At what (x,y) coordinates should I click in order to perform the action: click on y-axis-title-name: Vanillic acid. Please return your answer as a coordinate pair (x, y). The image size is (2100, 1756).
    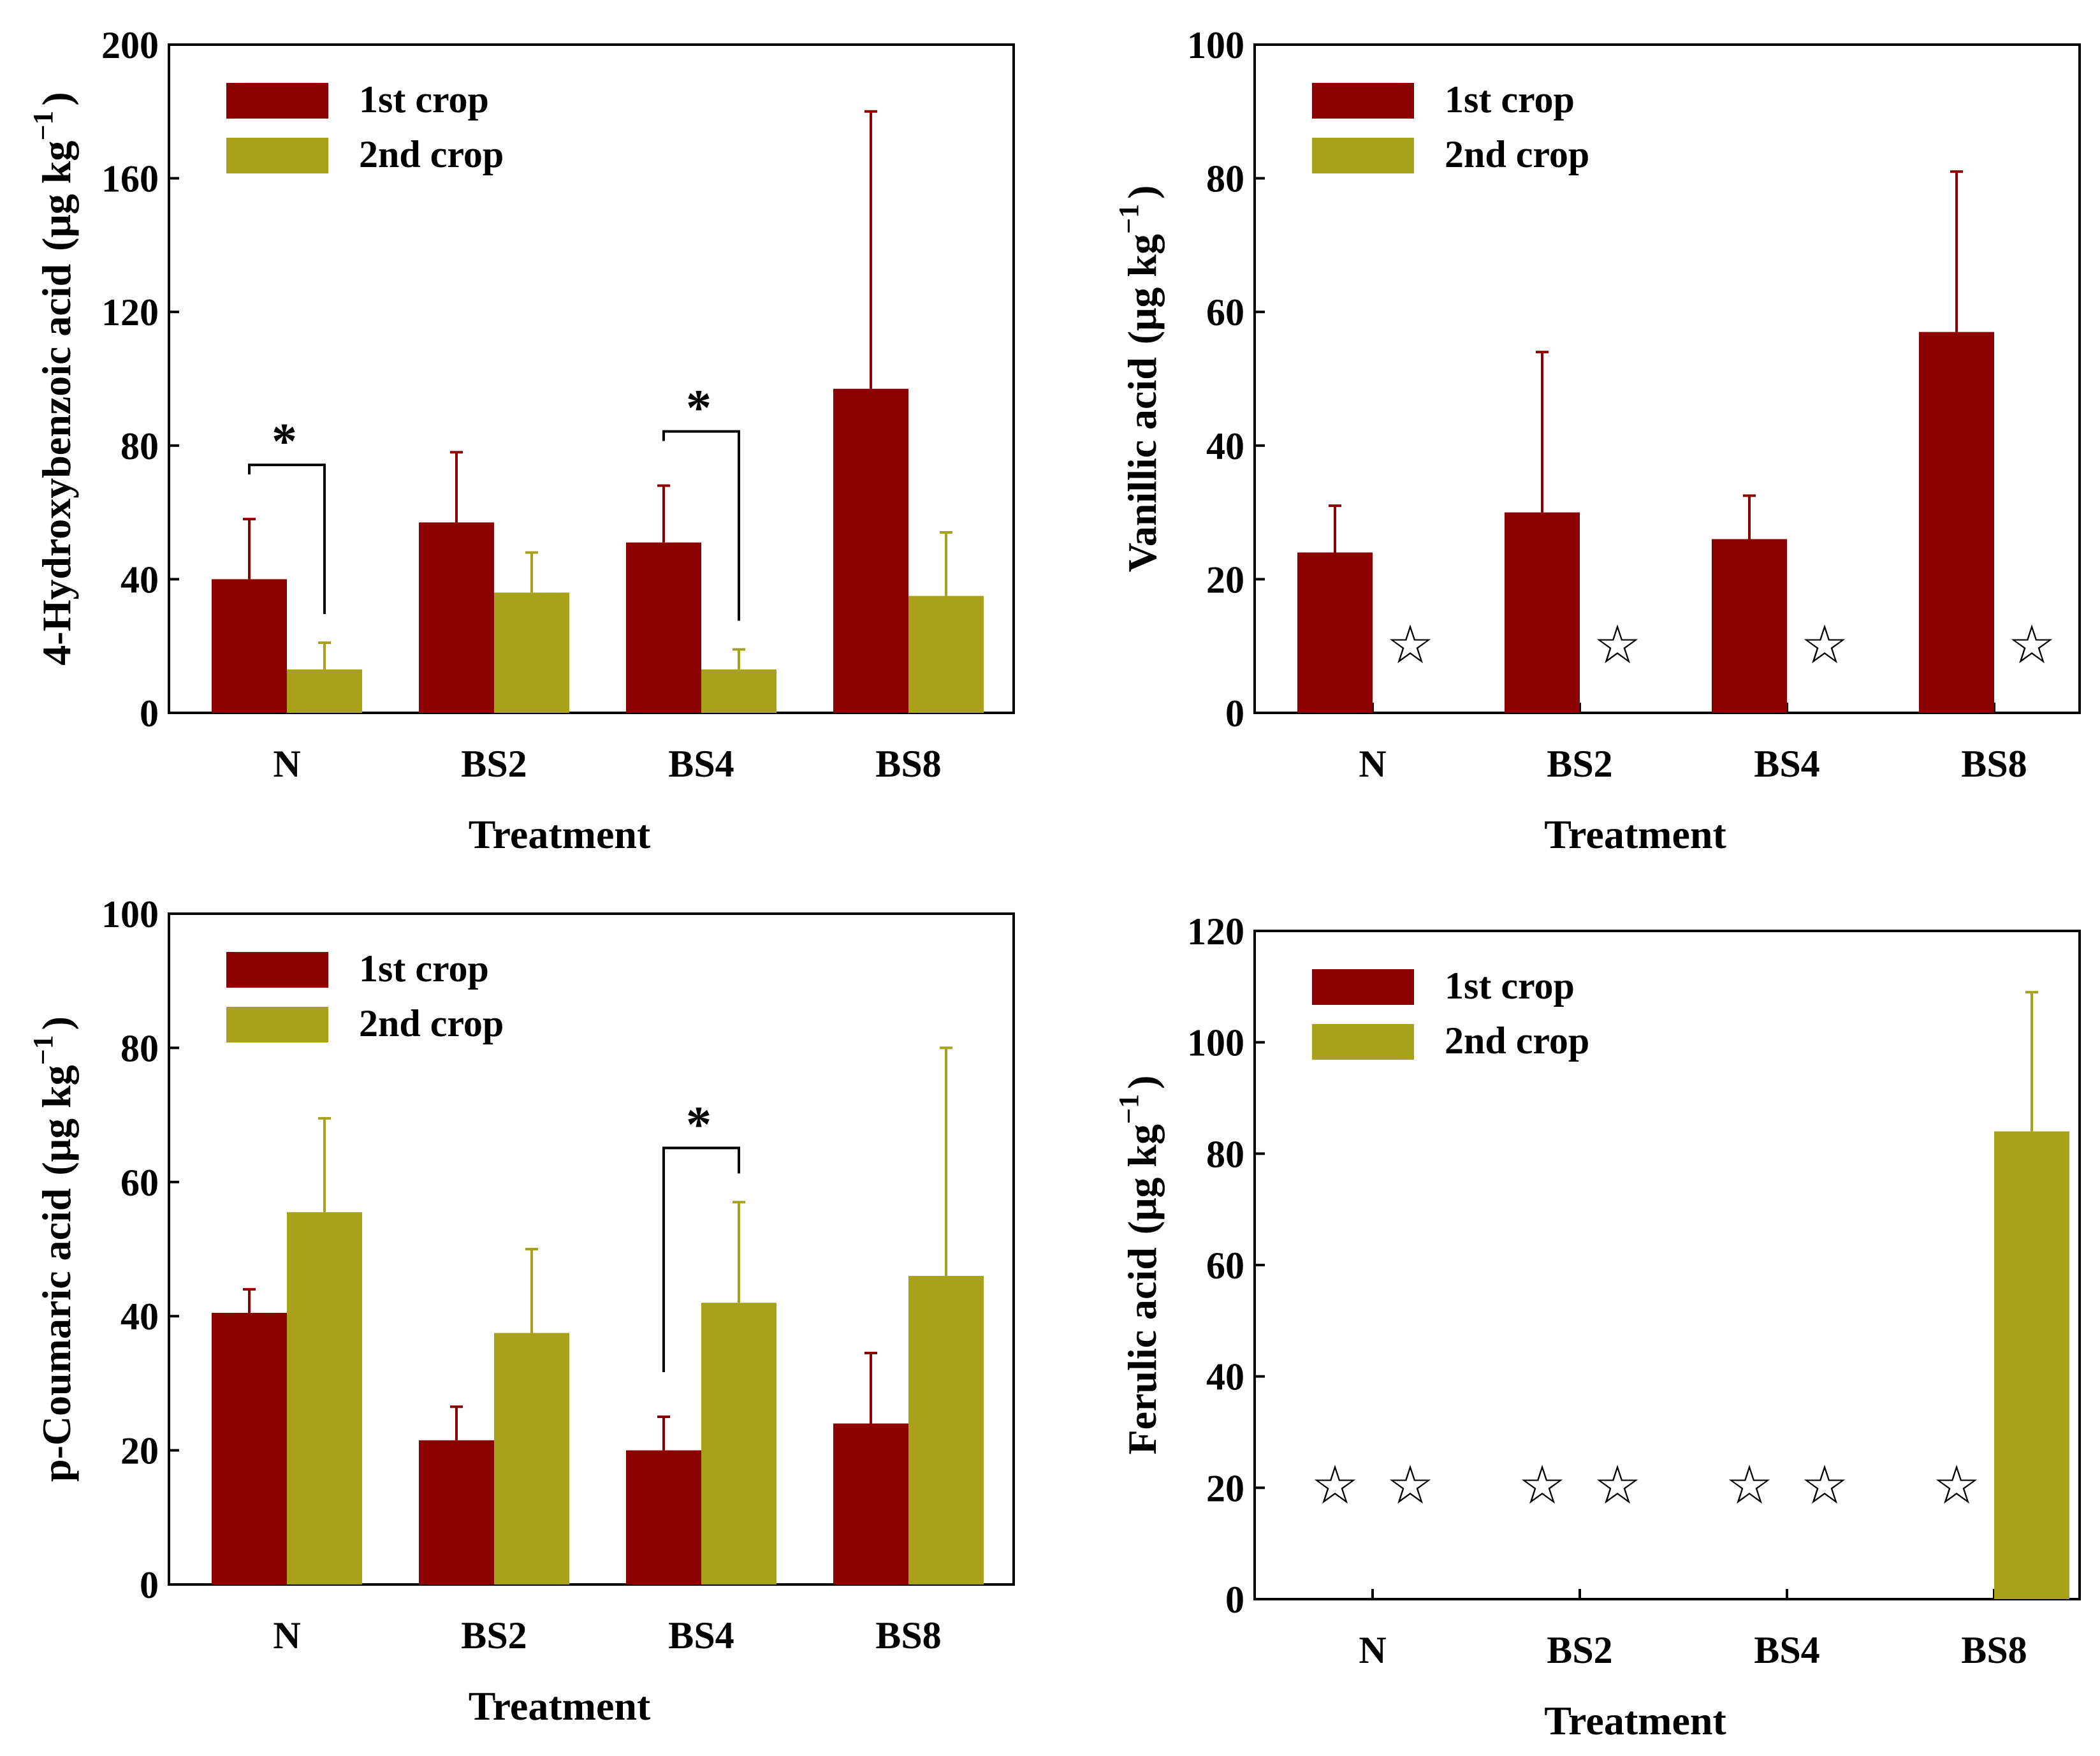
    Looking at the image, I should click on (1142, 464).